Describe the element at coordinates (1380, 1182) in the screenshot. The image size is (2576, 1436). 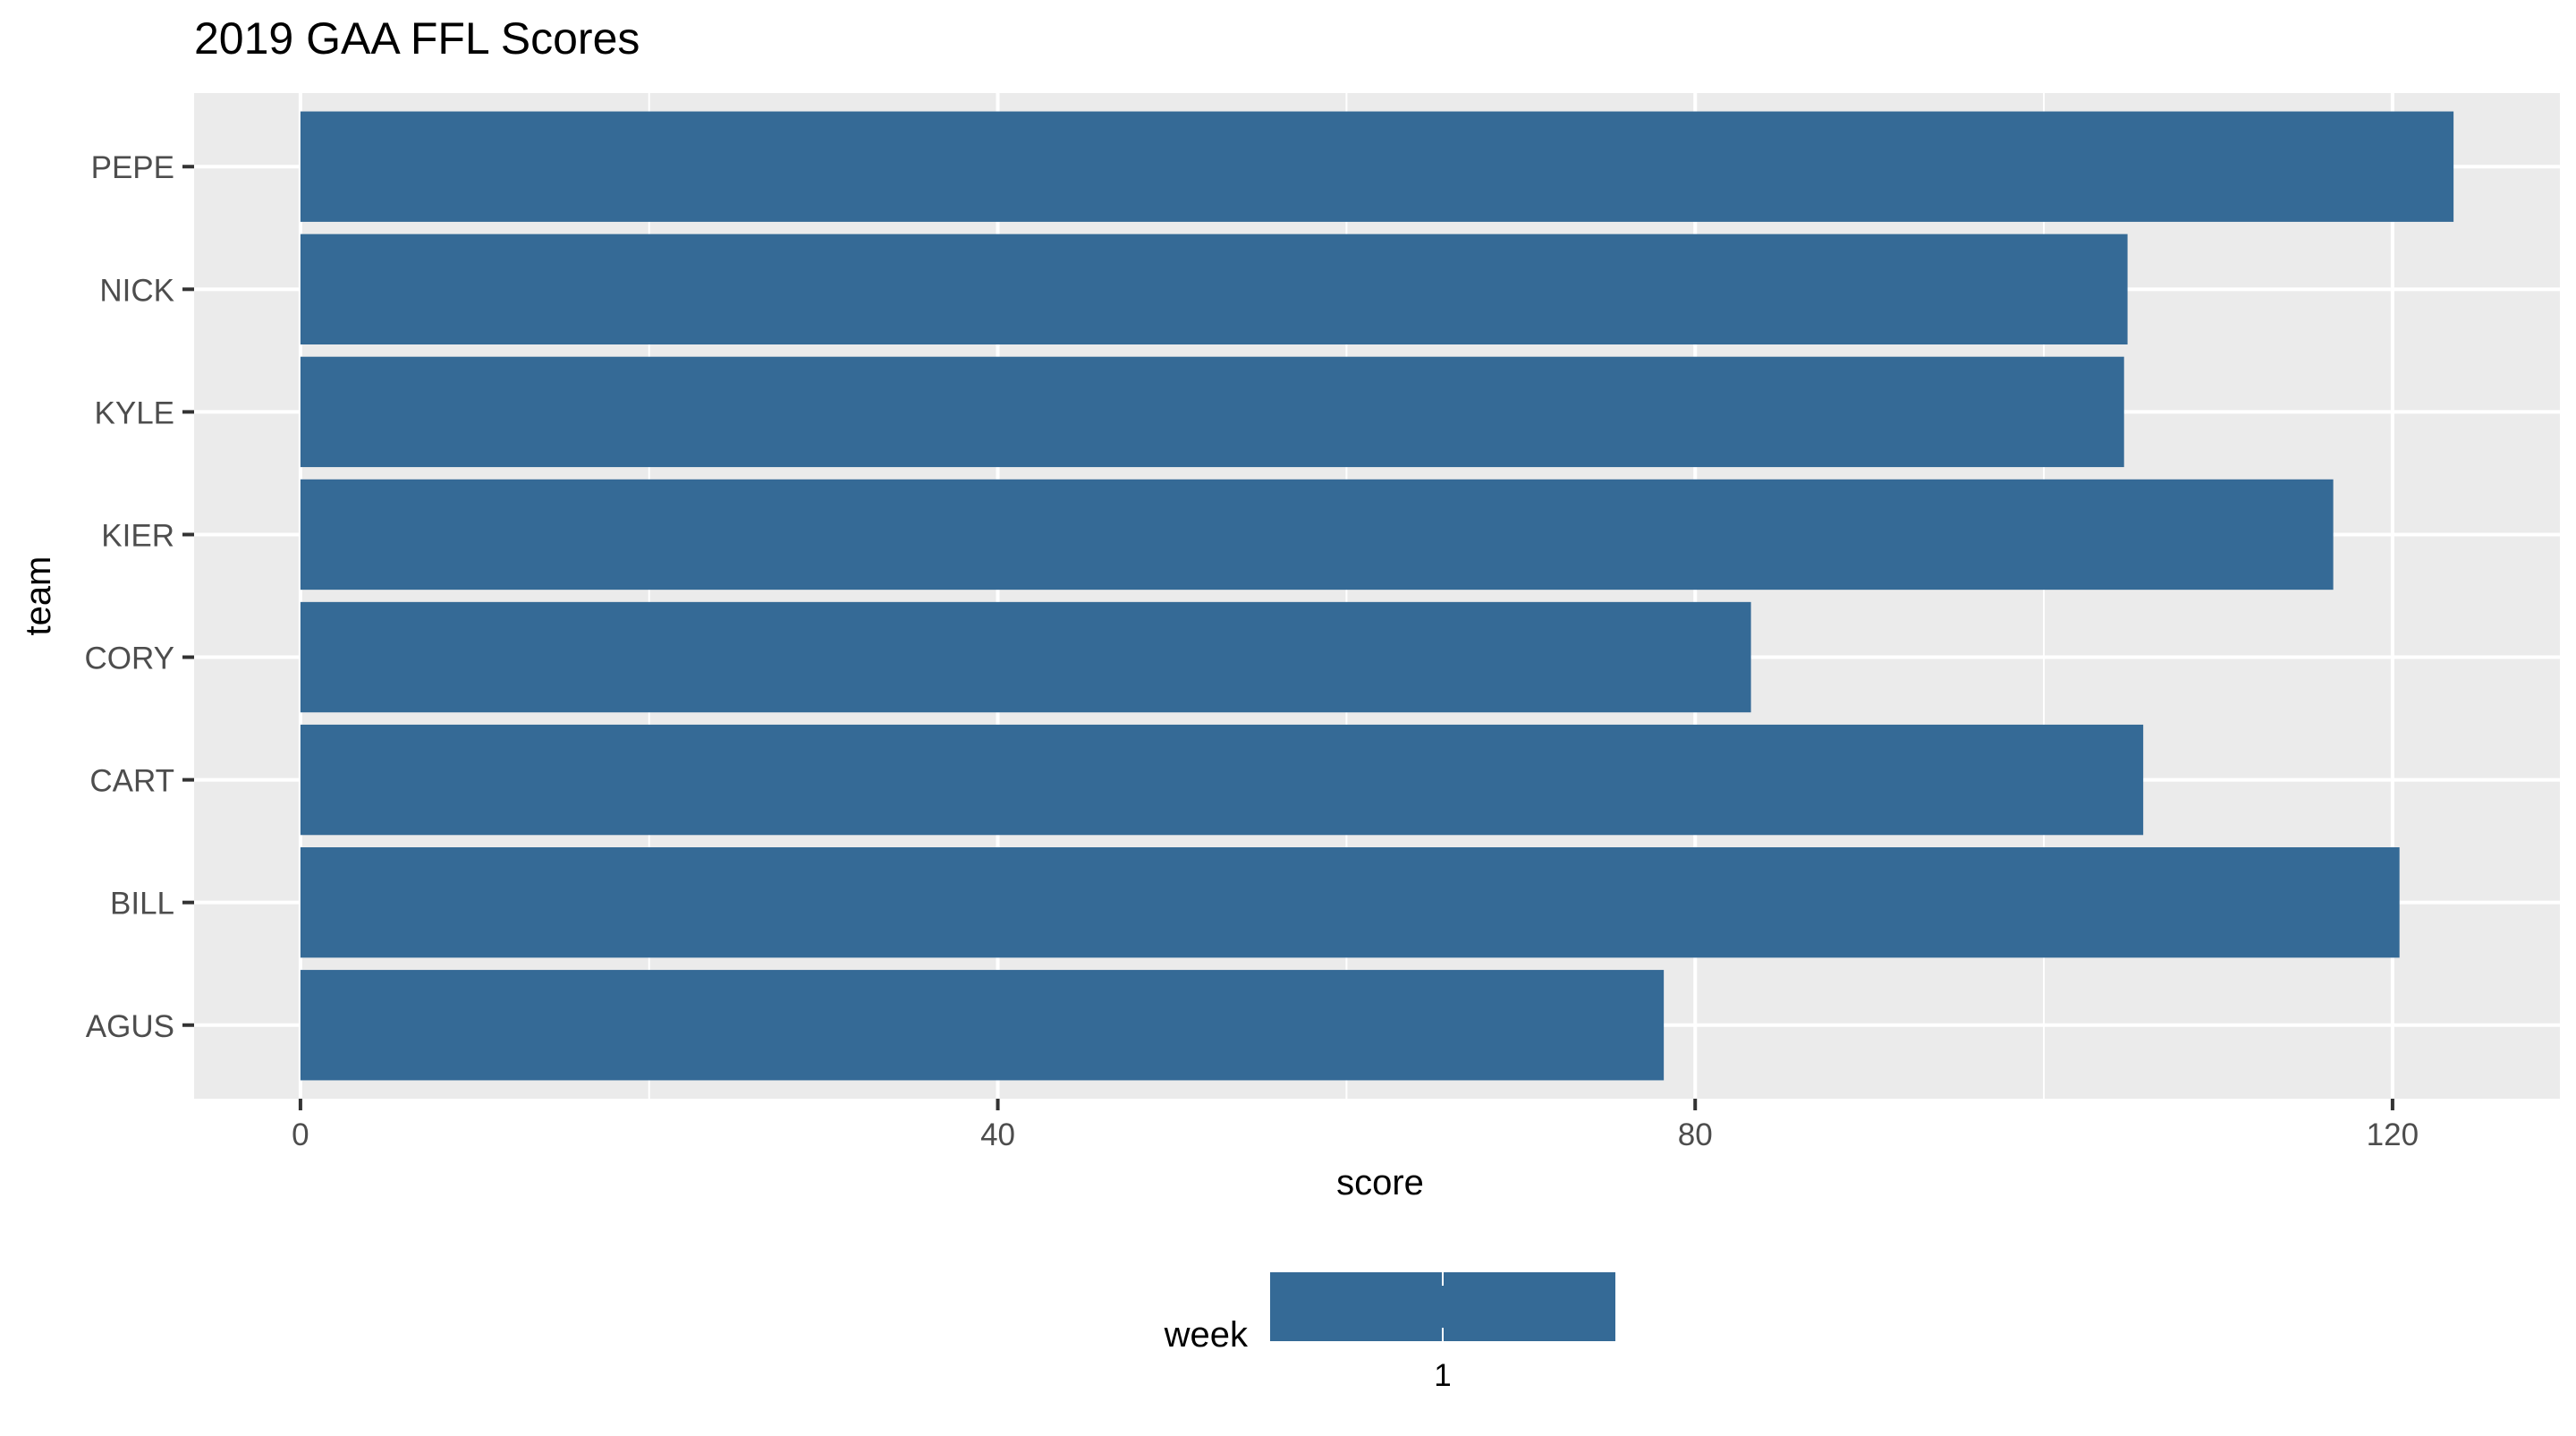
I see `x-axis-title: score` at that location.